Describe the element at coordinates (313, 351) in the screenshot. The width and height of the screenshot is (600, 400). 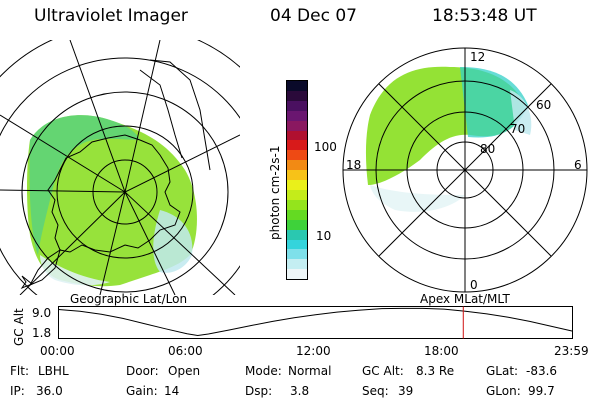
I see `xtick-1200: 12:00` at that location.